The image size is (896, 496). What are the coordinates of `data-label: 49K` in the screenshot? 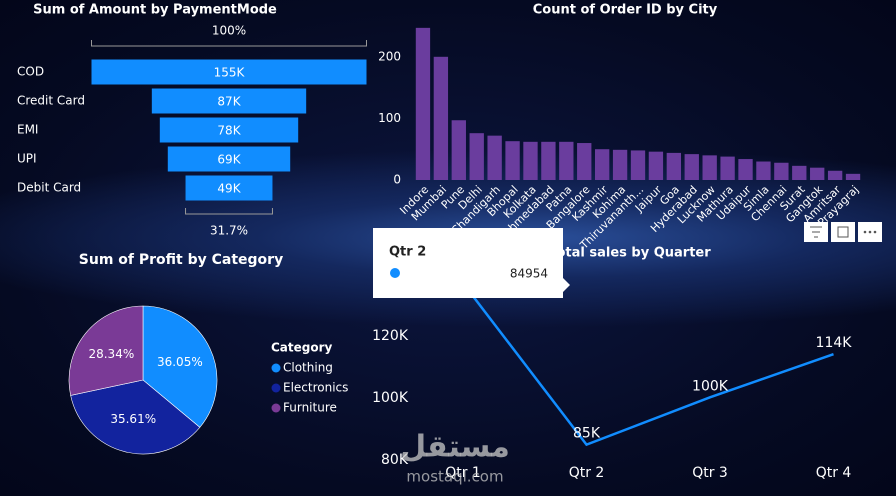 It's located at (229, 189).